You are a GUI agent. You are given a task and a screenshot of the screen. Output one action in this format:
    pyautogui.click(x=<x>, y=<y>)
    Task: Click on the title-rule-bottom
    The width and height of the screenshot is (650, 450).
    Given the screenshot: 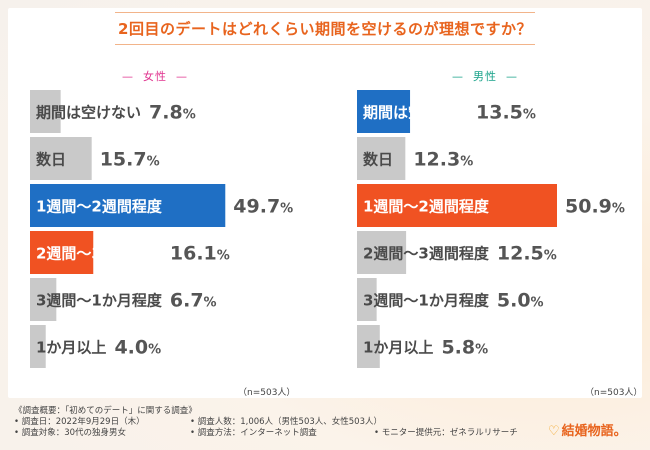 What is the action you would take?
    pyautogui.click(x=325, y=44)
    